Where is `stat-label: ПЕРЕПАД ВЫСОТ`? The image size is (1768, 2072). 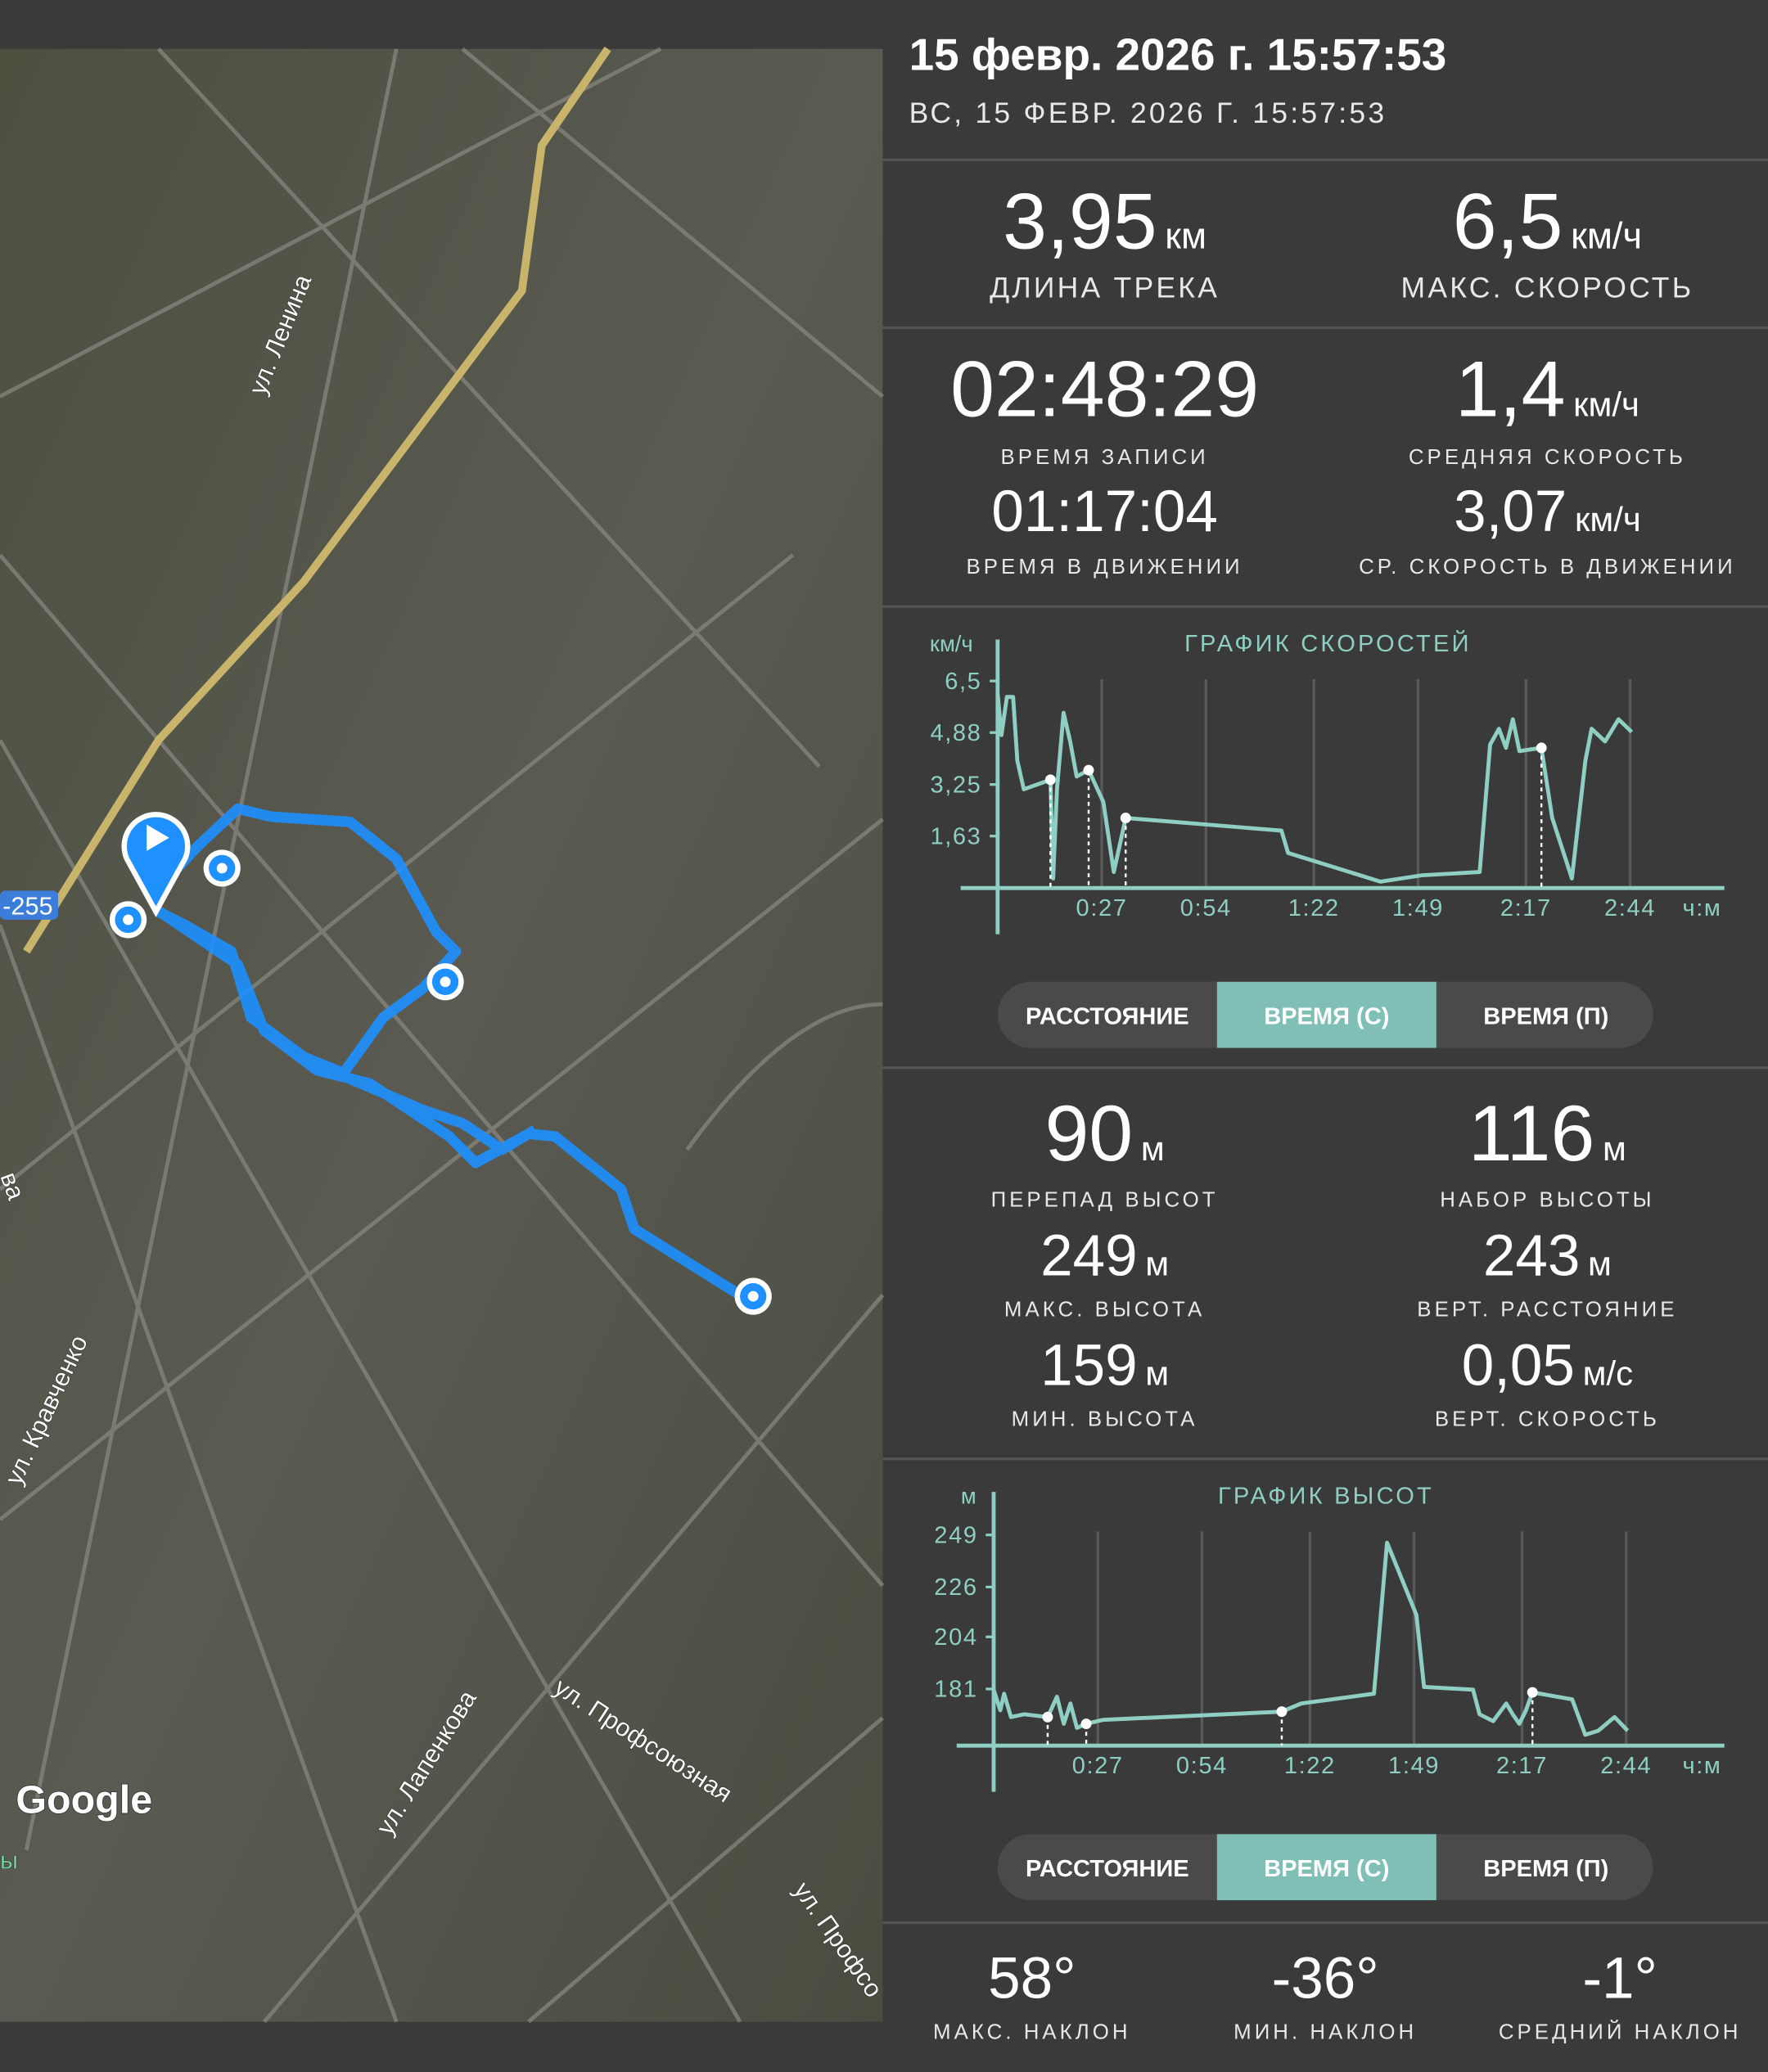 stat-label: ПЕРЕПАД ВЫСОТ is located at coordinates (1105, 1199).